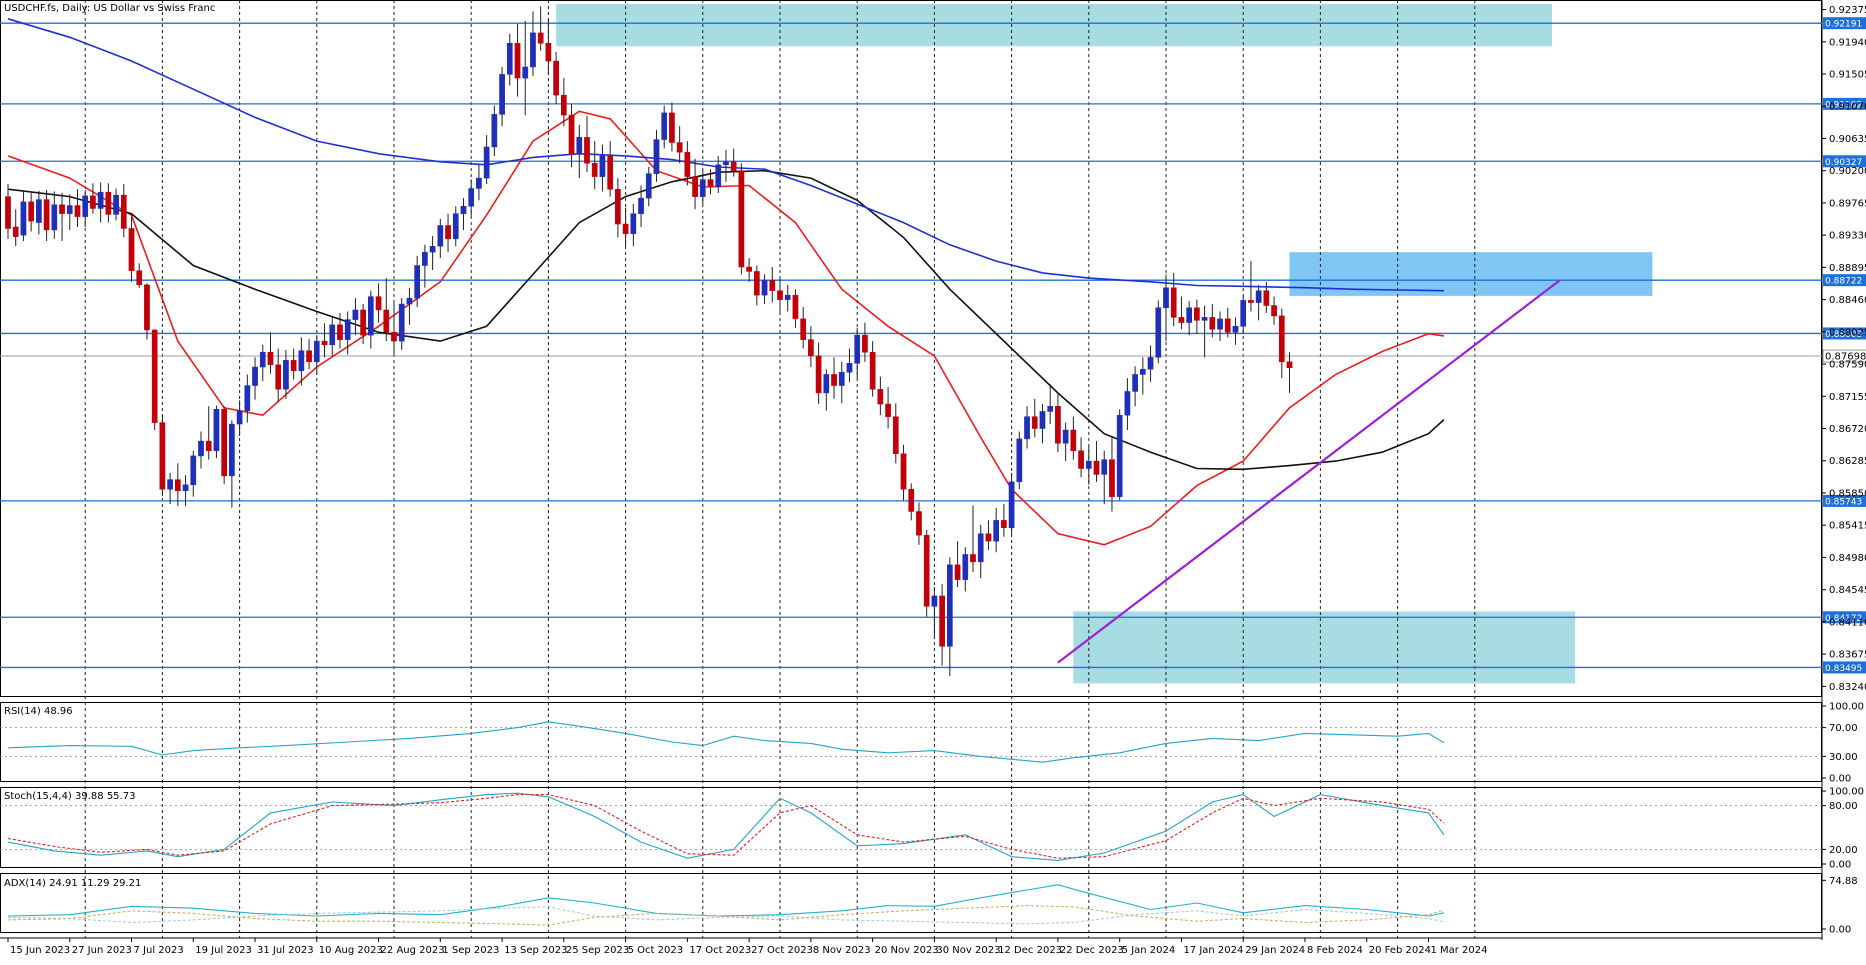 The height and width of the screenshot is (965, 1866). Describe the element at coordinates (1847, 655) in the screenshot. I see `price-tick-label: 0.83675` at that location.